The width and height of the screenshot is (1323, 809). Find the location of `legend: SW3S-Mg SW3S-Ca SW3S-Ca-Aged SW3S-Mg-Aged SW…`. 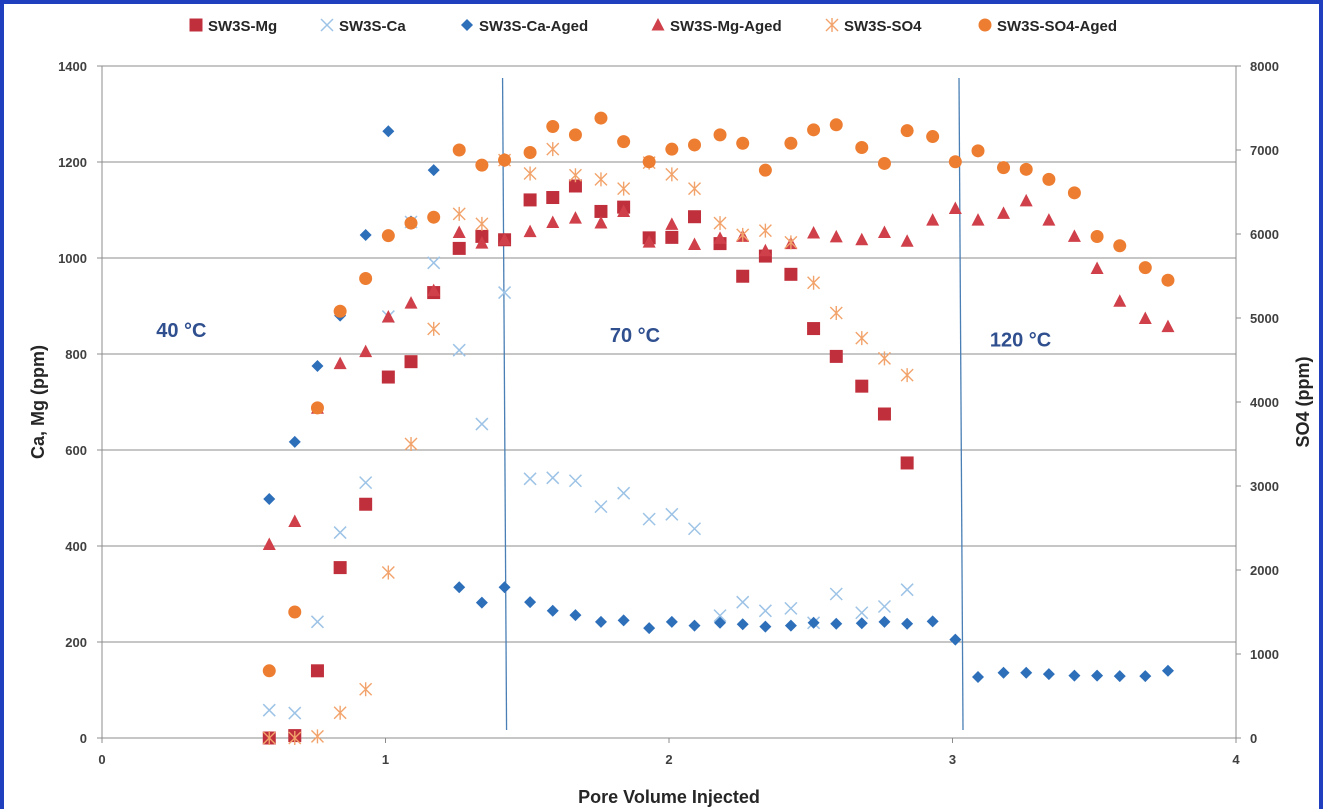

legend: SW3S-Mg SW3S-Ca SW3S-Ca-Aged SW3S-Mg-Aged SW… is located at coordinates (653, 26).